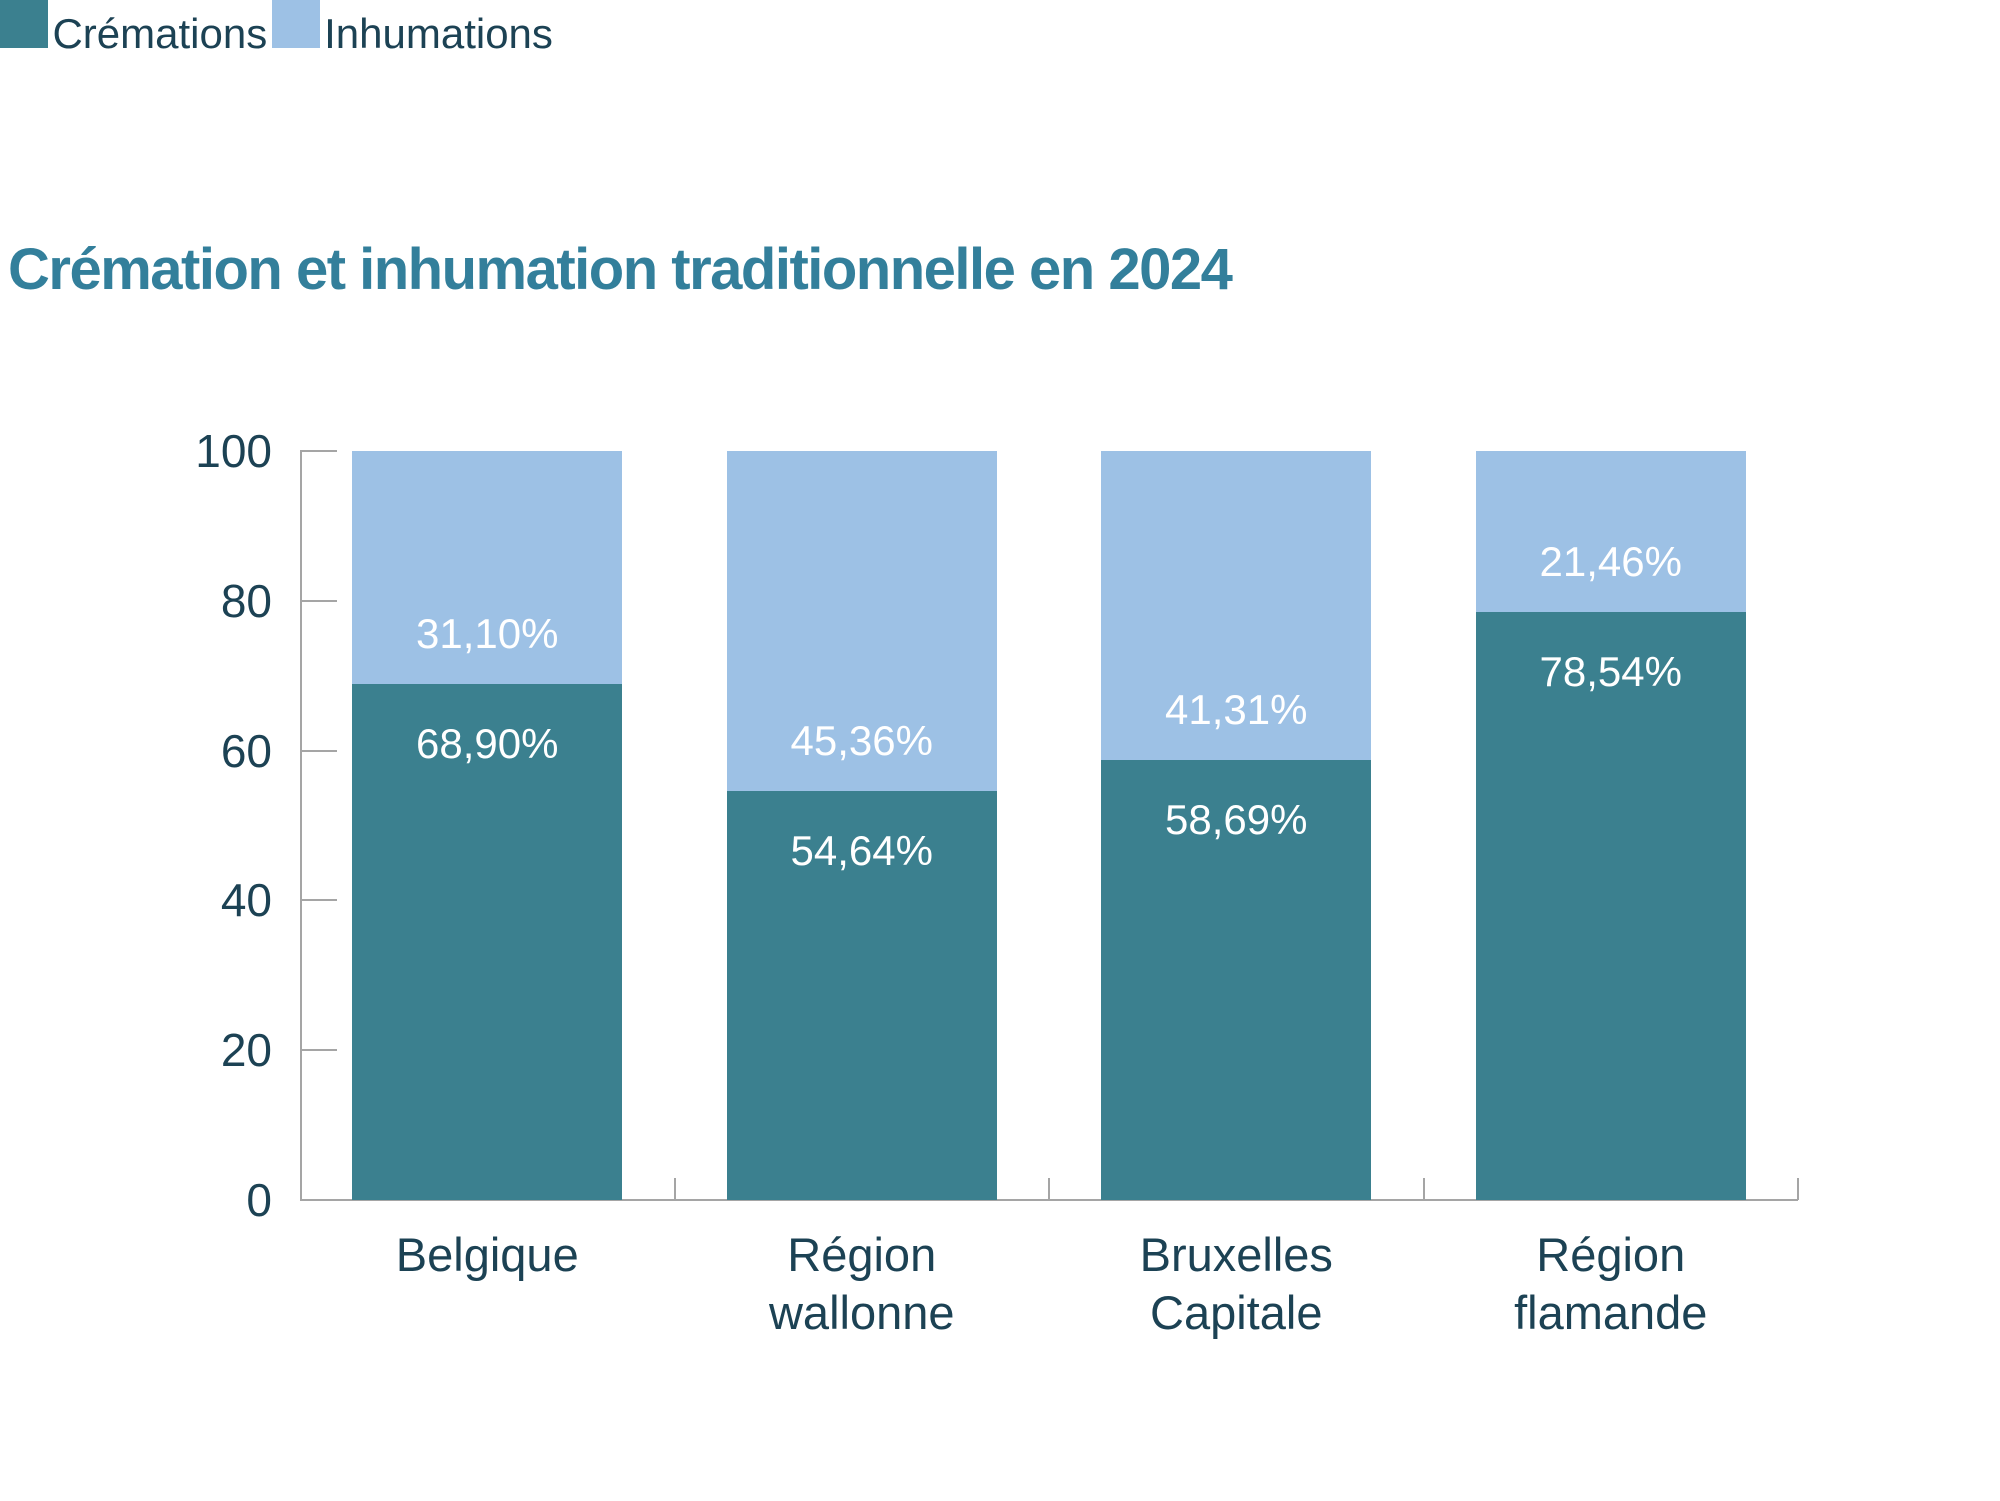 The width and height of the screenshot is (2000, 1501). Describe the element at coordinates (246, 900) in the screenshot. I see `y-tick-label: 40` at that location.